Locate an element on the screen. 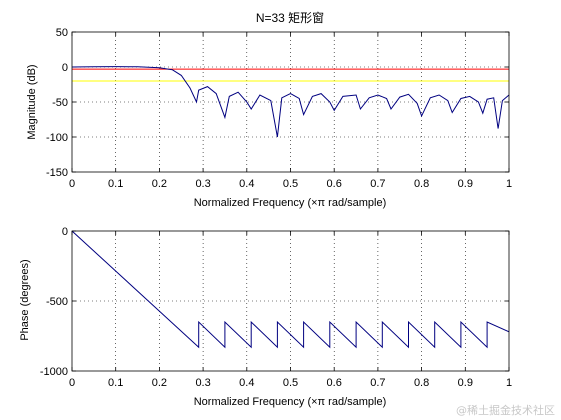  y-tick-label: -100 is located at coordinates (57, 138).